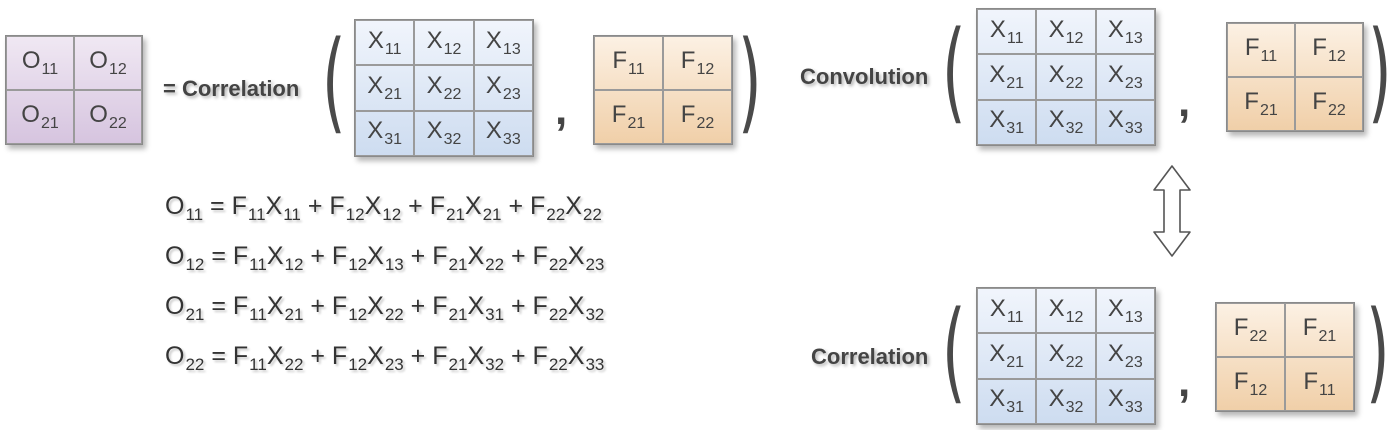 The height and width of the screenshot is (430, 1400). Describe the element at coordinates (384, 258) in the screenshot. I see `equation-o12: O12 = F11X12 + F12X13 + F21X22 + F22X23` at that location.